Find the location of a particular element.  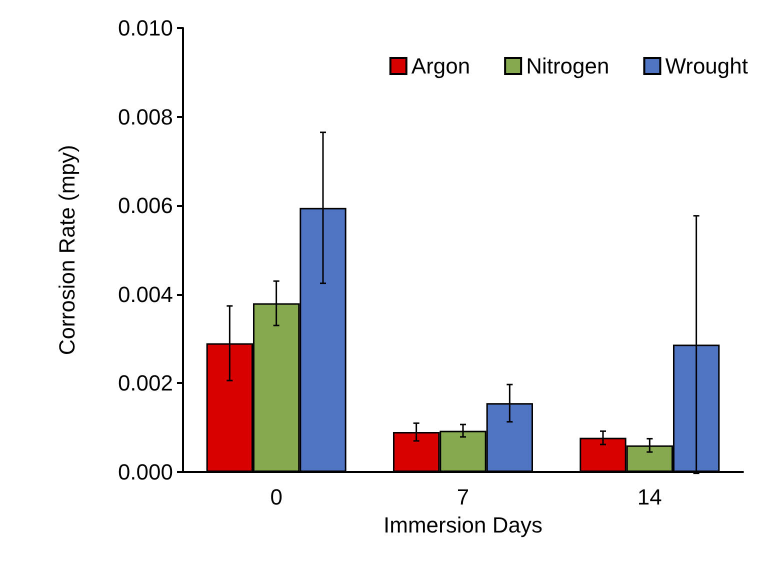

y-tick-label: 0.004 is located at coordinates (145, 294).